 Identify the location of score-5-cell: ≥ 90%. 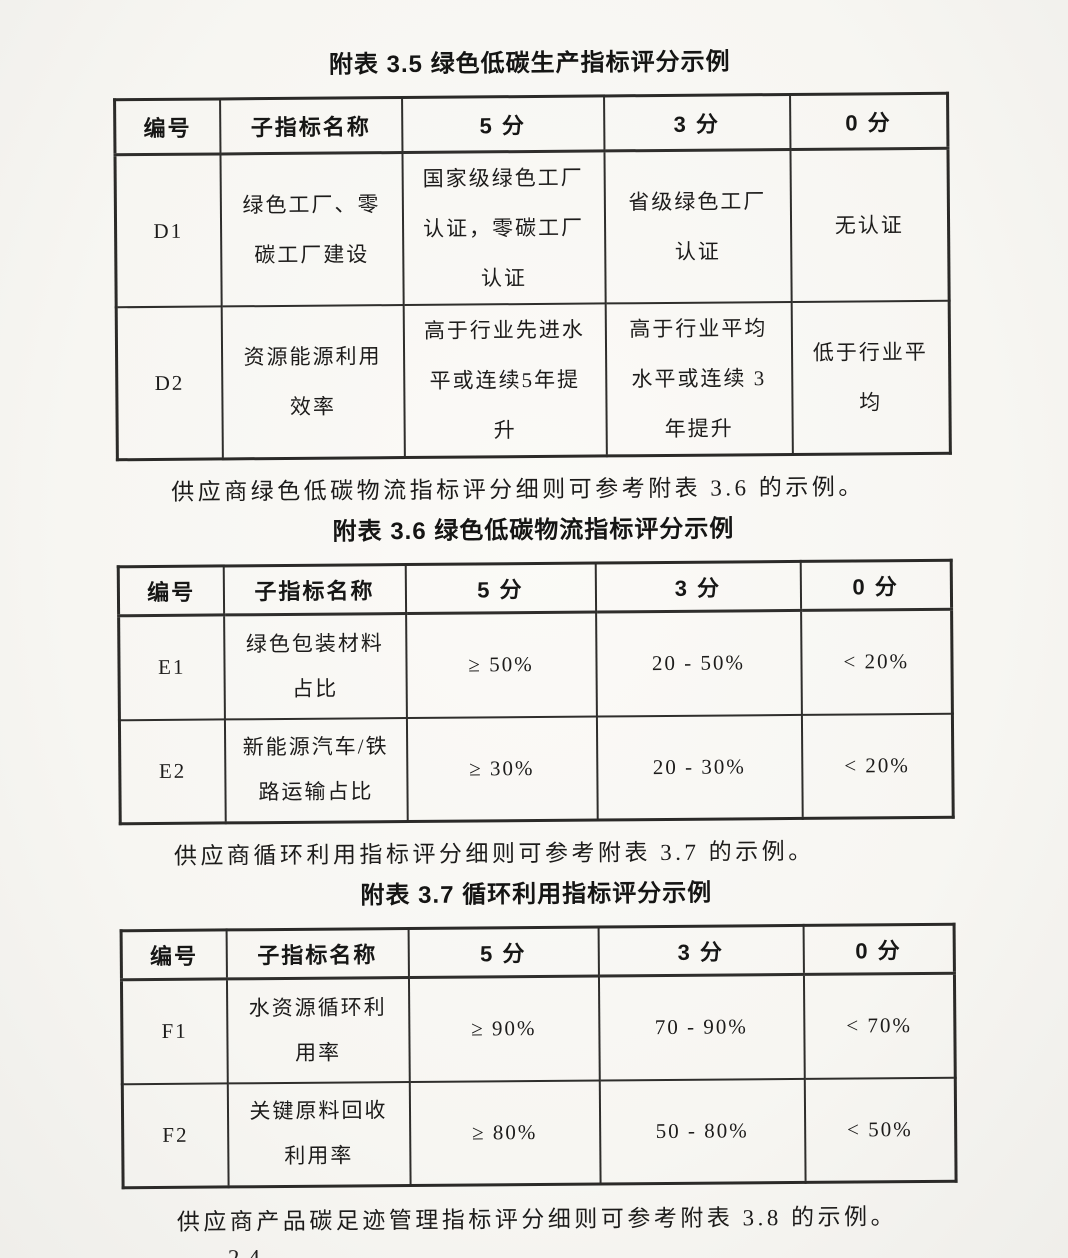
(504, 1029).